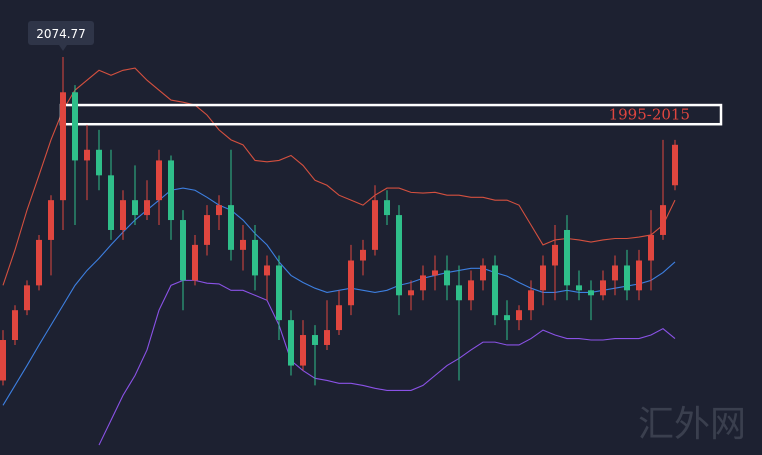  What do you see at coordinates (692, 424) in the screenshot?
I see `watermark: 汇外网` at bounding box center [692, 424].